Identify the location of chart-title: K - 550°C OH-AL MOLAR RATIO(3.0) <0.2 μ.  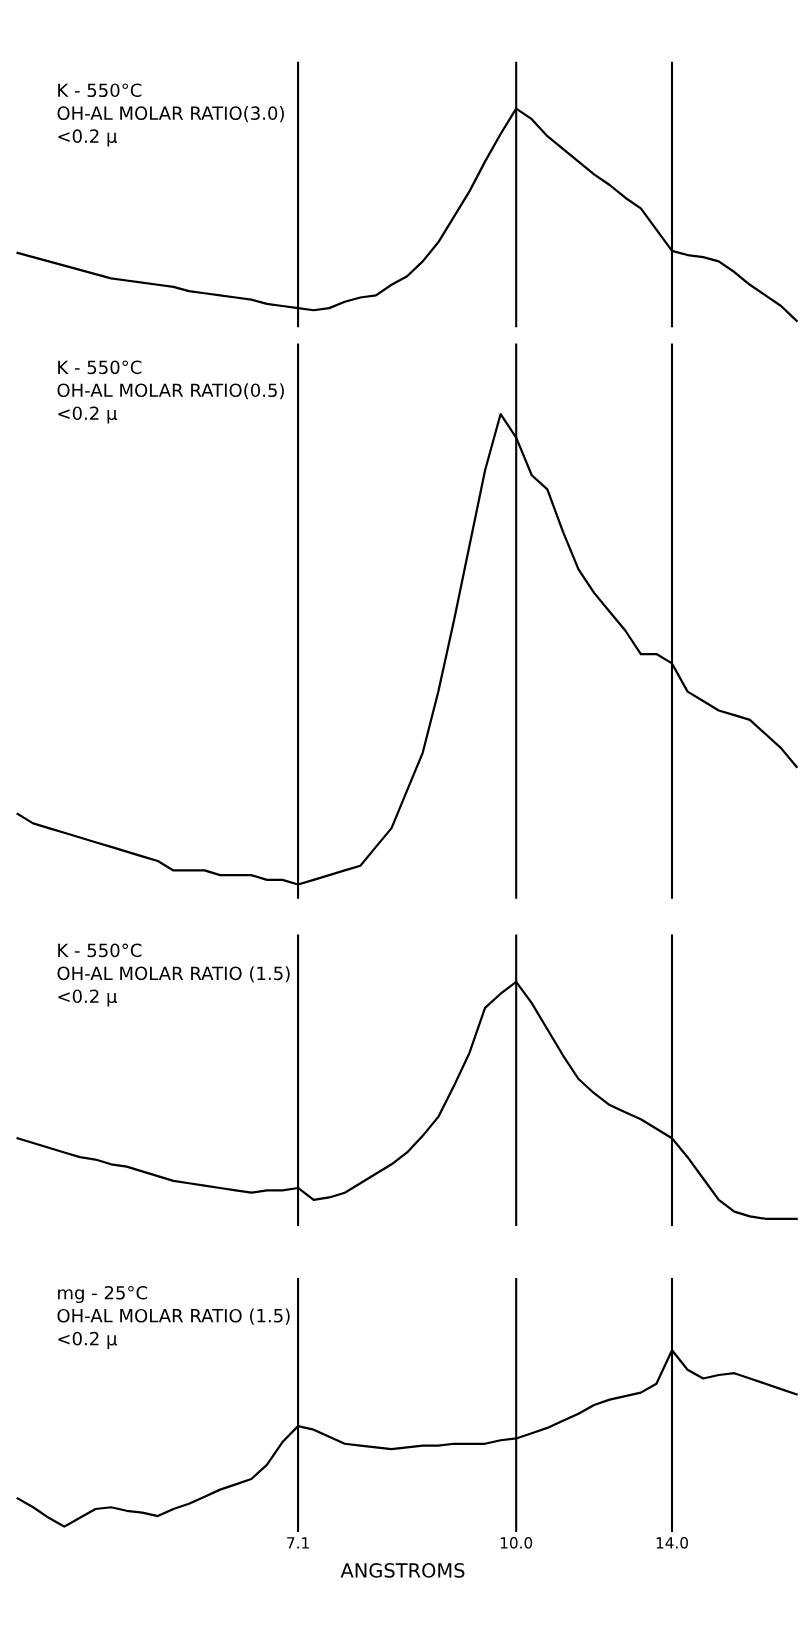
(170, 115).